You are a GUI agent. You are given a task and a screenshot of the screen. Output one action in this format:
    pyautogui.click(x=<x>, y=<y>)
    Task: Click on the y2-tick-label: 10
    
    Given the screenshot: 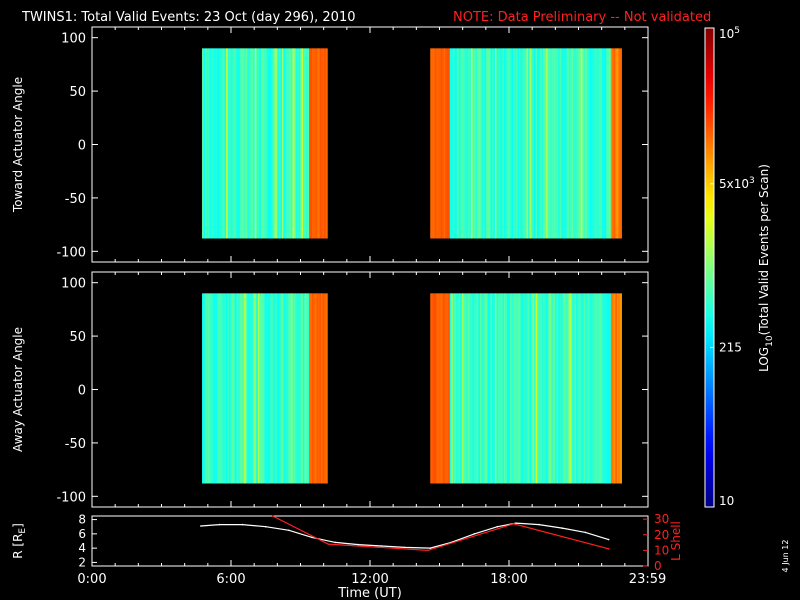 What is the action you would take?
    pyautogui.click(x=661, y=550)
    